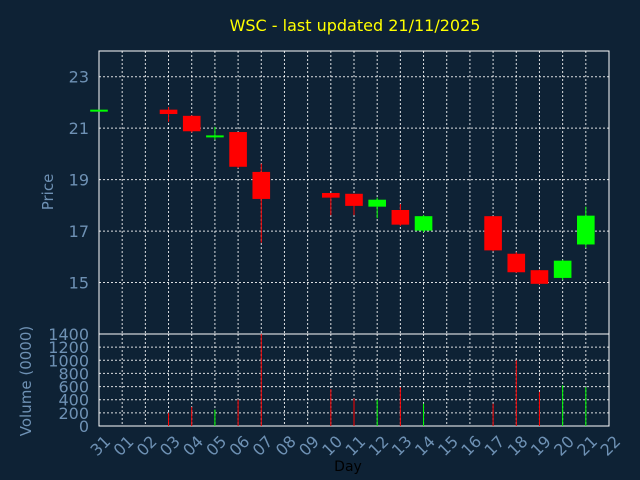 The width and height of the screenshot is (640, 480). Describe the element at coordinates (73, 413) in the screenshot. I see `volume-y-tick-label: 200` at that location.